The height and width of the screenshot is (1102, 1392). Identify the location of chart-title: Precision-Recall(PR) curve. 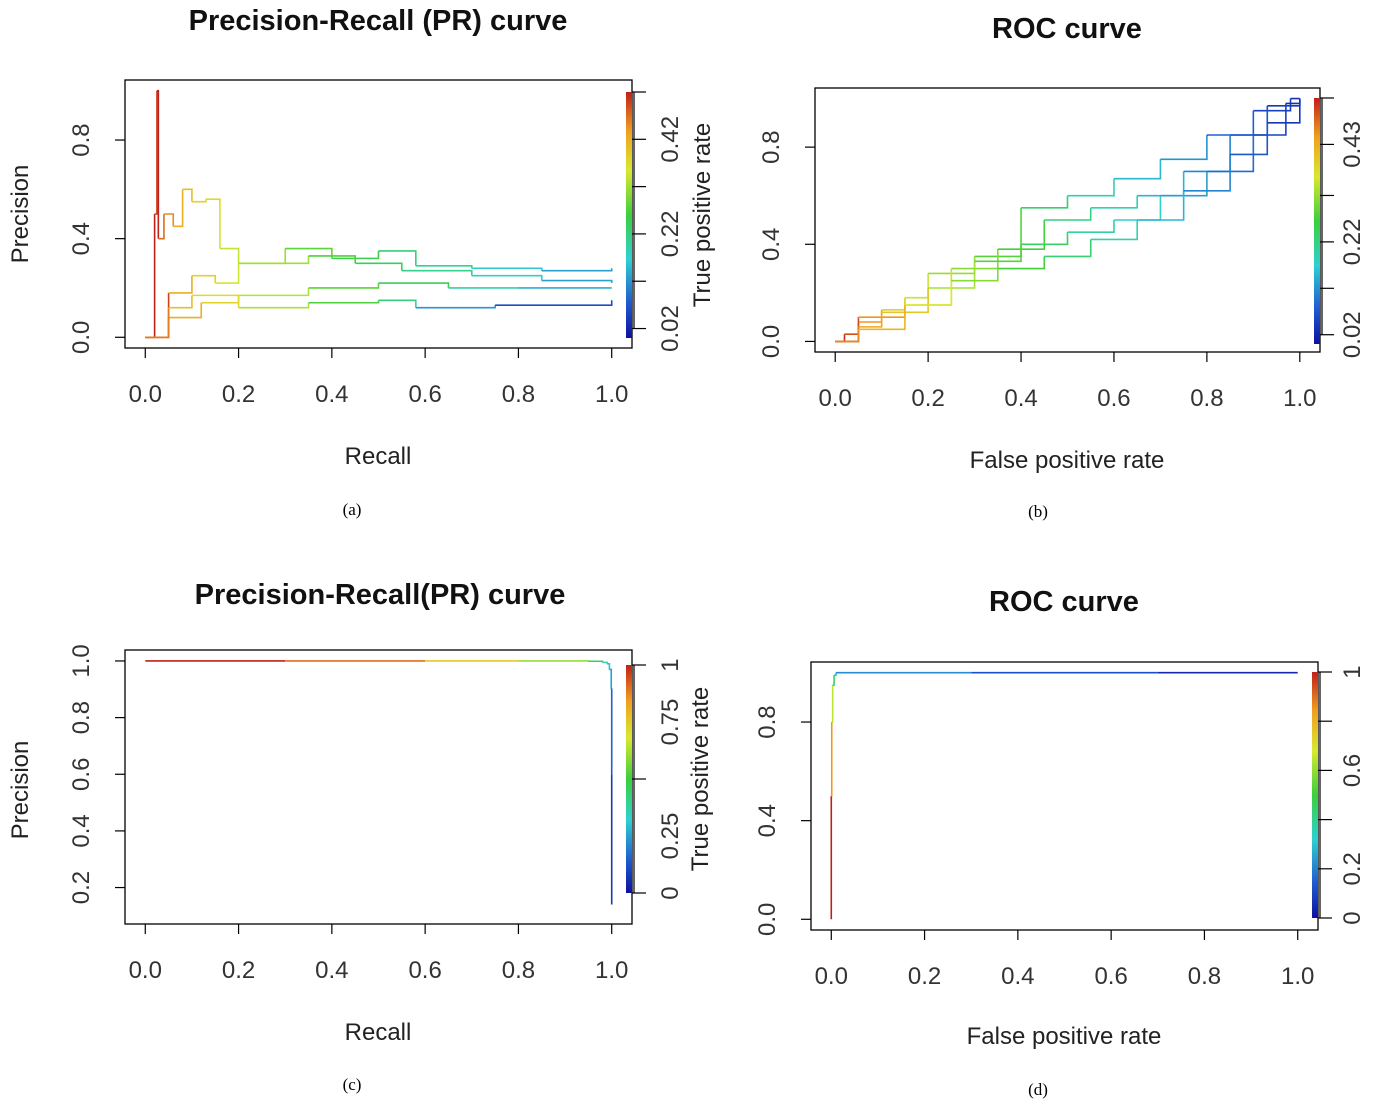
(380, 595).